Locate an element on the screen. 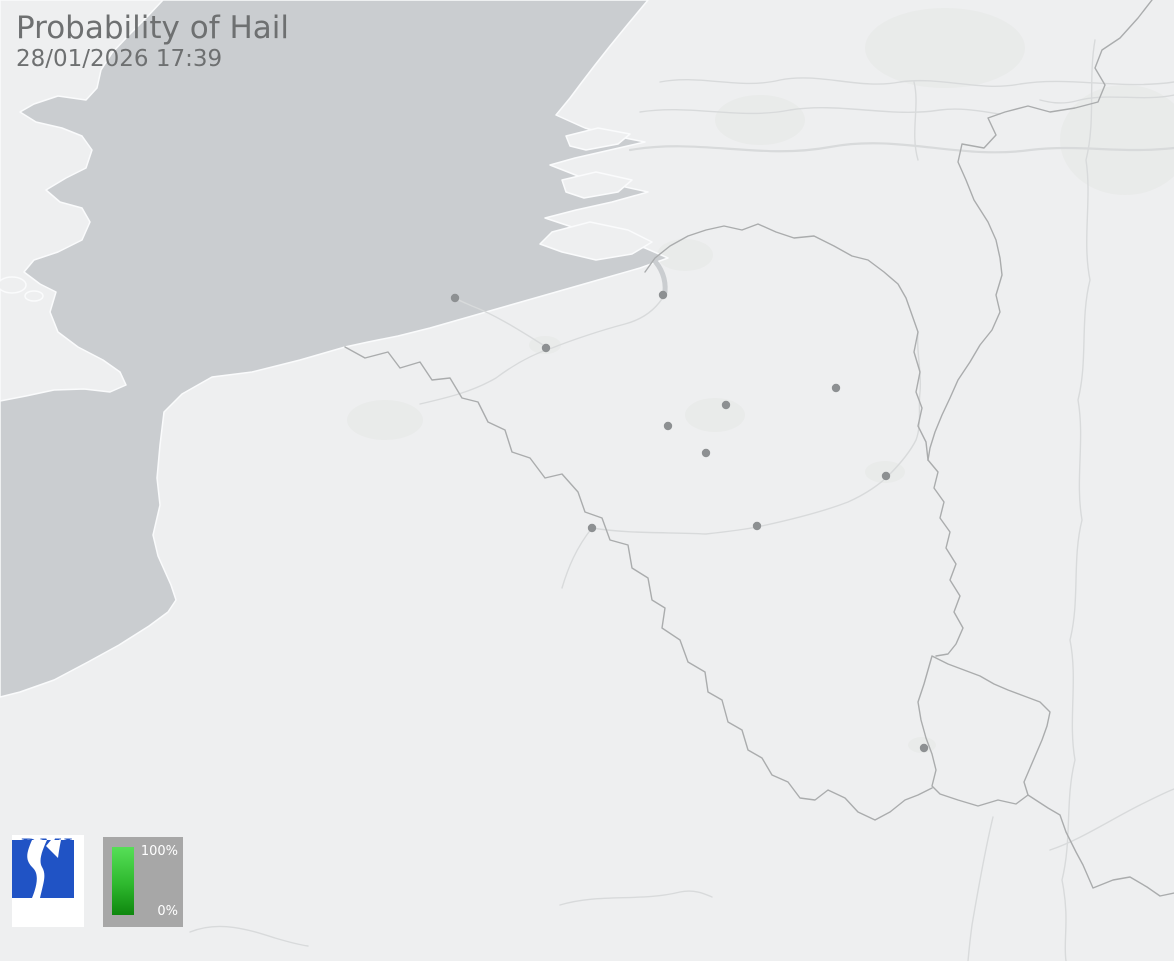 The image size is (1174, 961). legend-panel: 100% 0% is located at coordinates (143, 882).